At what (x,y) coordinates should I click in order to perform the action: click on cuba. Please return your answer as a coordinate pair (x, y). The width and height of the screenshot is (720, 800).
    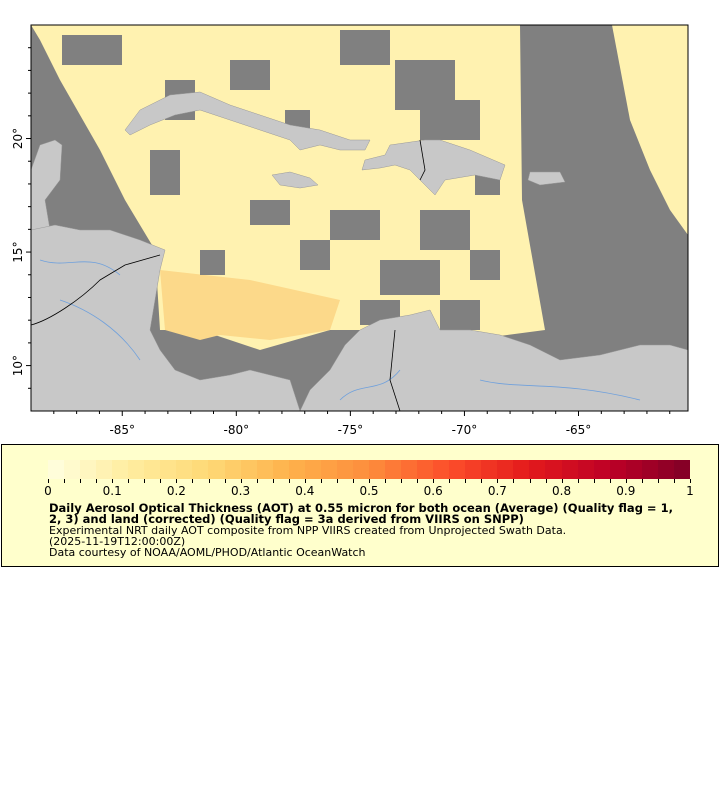
    Looking at the image, I should click on (247, 121).